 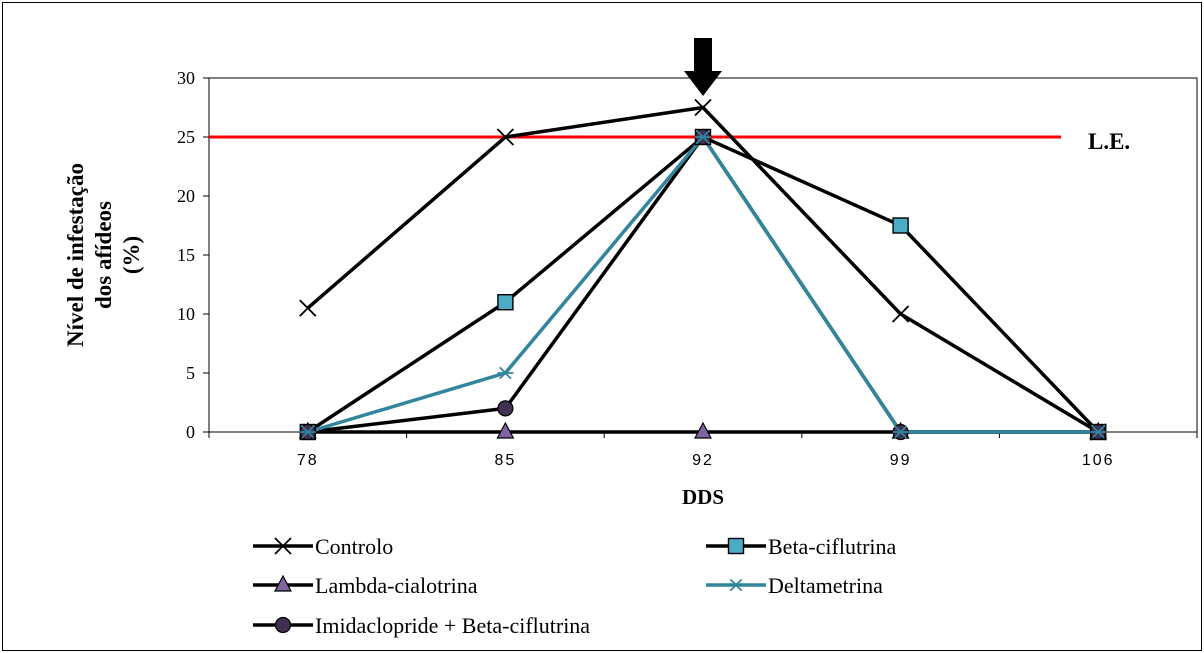 What do you see at coordinates (1098, 460) in the screenshot?
I see `x-tick-label: 106` at bounding box center [1098, 460].